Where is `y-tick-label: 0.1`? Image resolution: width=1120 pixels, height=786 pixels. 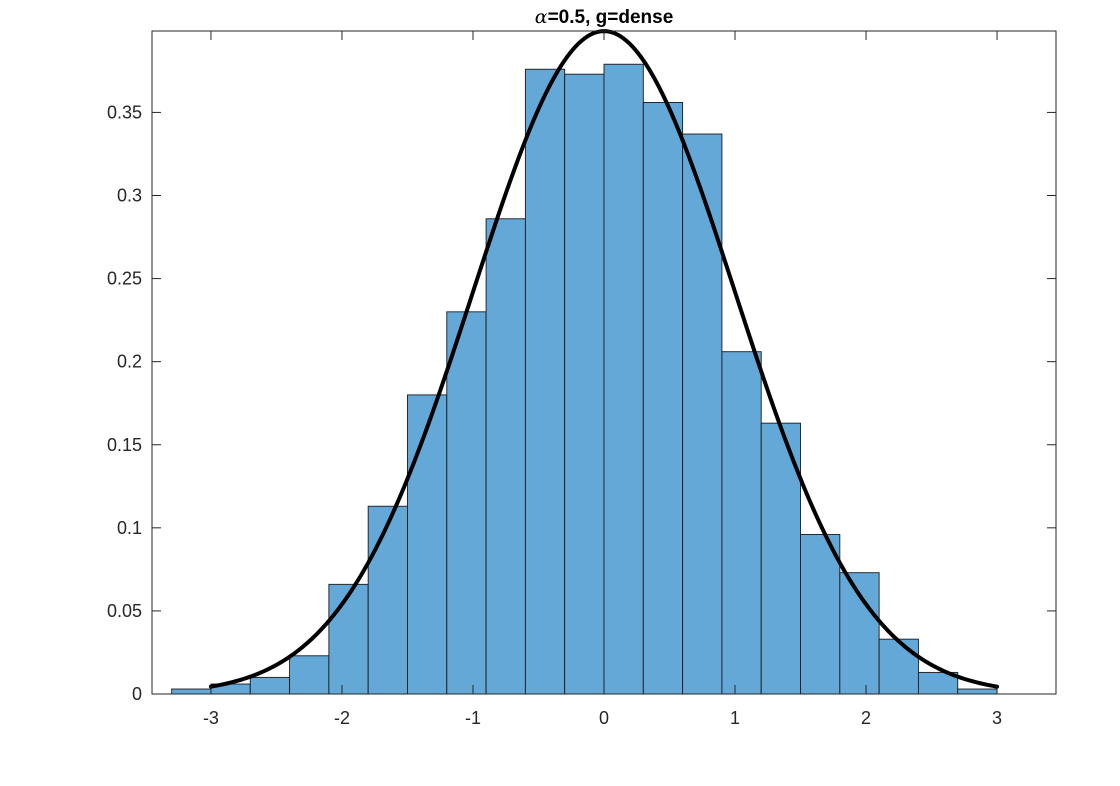 y-tick-label: 0.1 is located at coordinates (129, 528).